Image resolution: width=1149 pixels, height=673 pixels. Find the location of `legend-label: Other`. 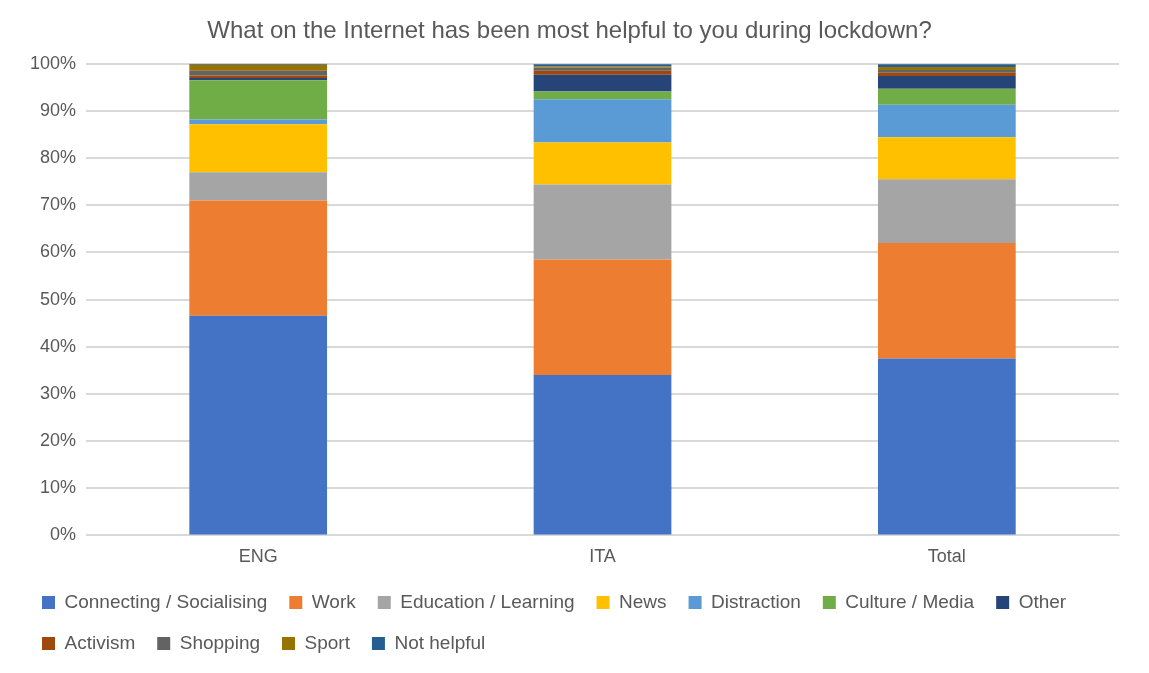

legend-label: Other is located at coordinates (1042, 601).